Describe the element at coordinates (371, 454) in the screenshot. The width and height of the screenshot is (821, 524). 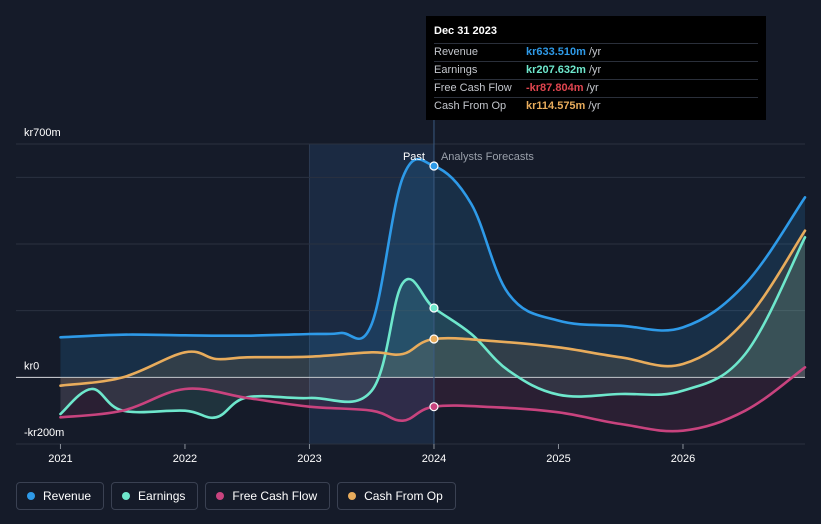
I see `x-axis-ticks: 2021 2022 2023 2024 2025 2026` at that location.